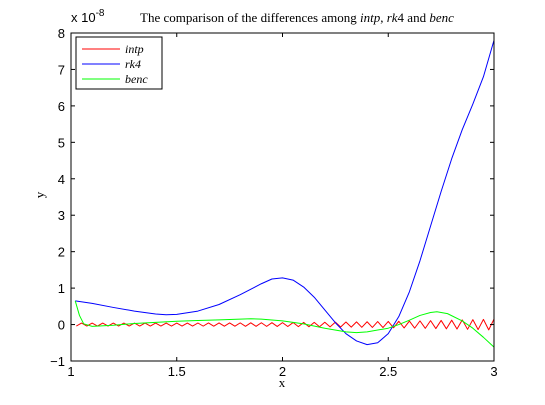  I want to click on chart-title-prefix: The comparison of the differences among, so click(250, 17).